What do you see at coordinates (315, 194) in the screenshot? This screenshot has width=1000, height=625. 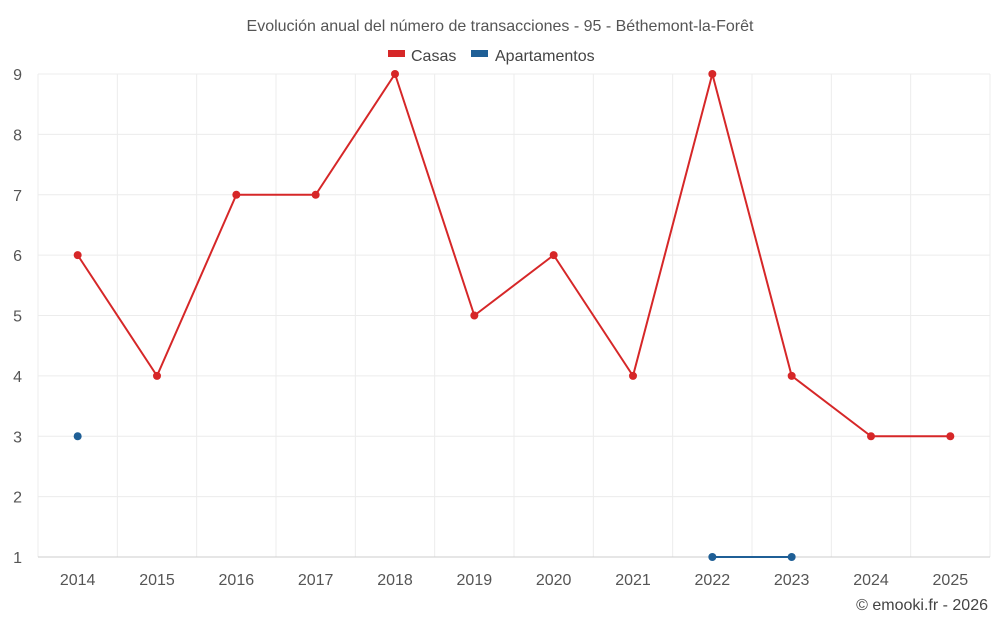 I see `data-point-casas-2017` at bounding box center [315, 194].